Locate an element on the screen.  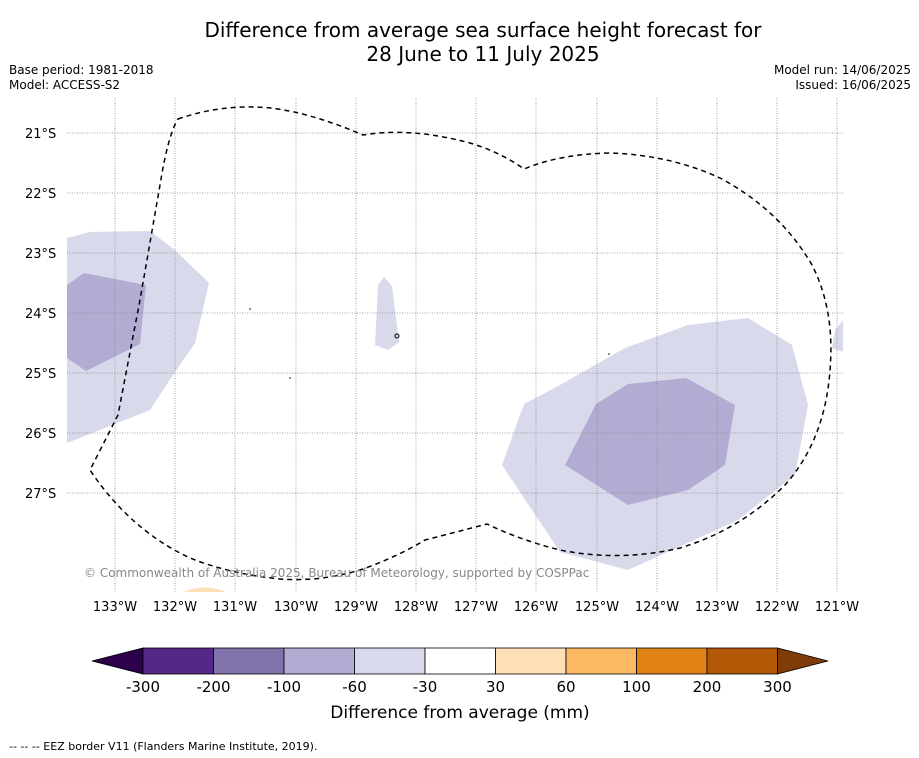
colorbar-tick-label: 300 is located at coordinates (777, 687).